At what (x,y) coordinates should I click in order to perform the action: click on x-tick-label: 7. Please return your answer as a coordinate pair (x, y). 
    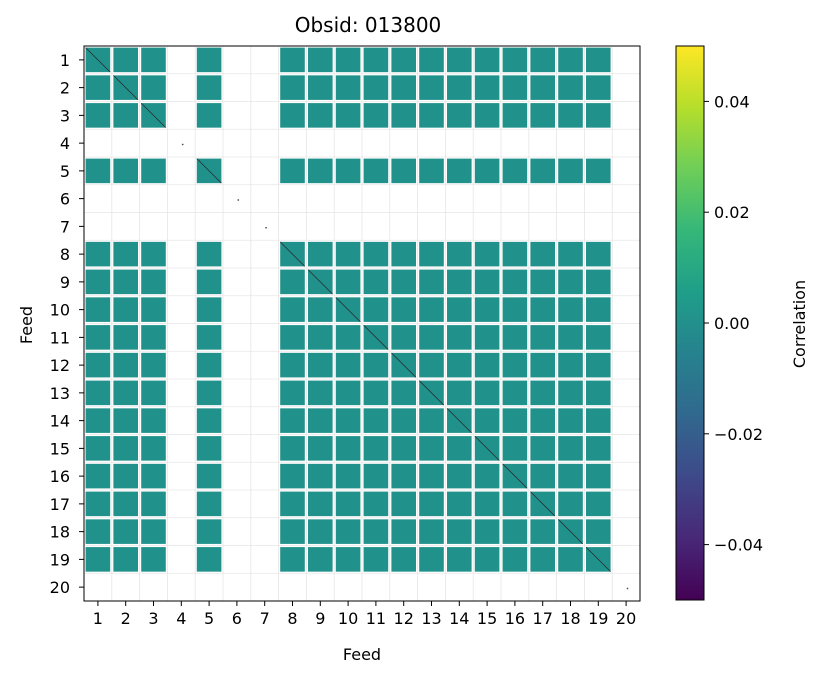
    Looking at the image, I should click on (265, 618).